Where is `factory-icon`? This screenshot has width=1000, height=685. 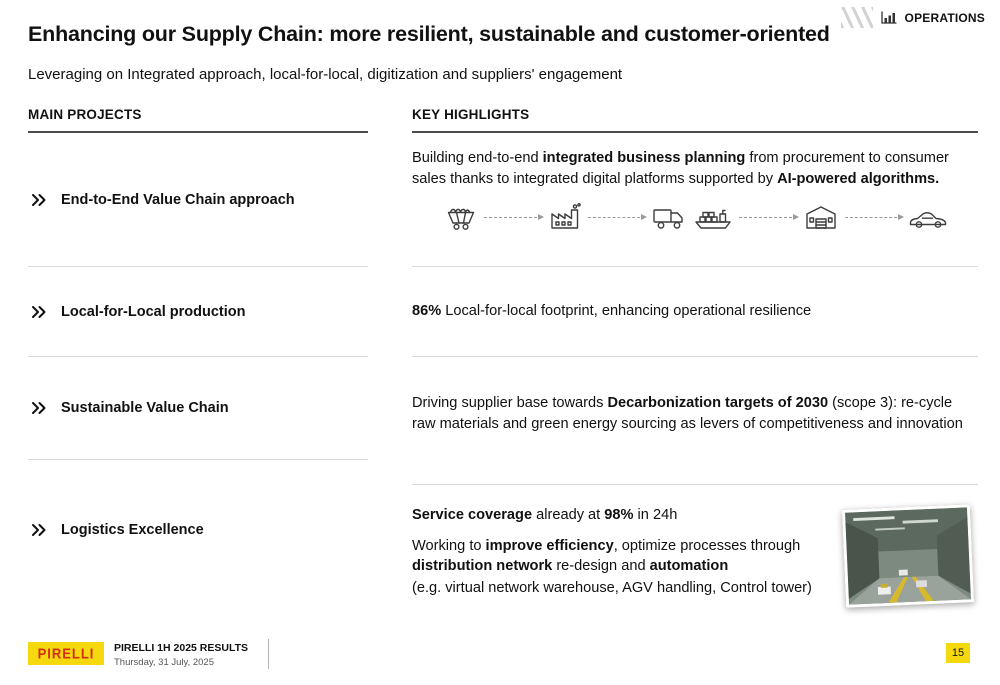
factory-icon is located at coordinates (565, 217).